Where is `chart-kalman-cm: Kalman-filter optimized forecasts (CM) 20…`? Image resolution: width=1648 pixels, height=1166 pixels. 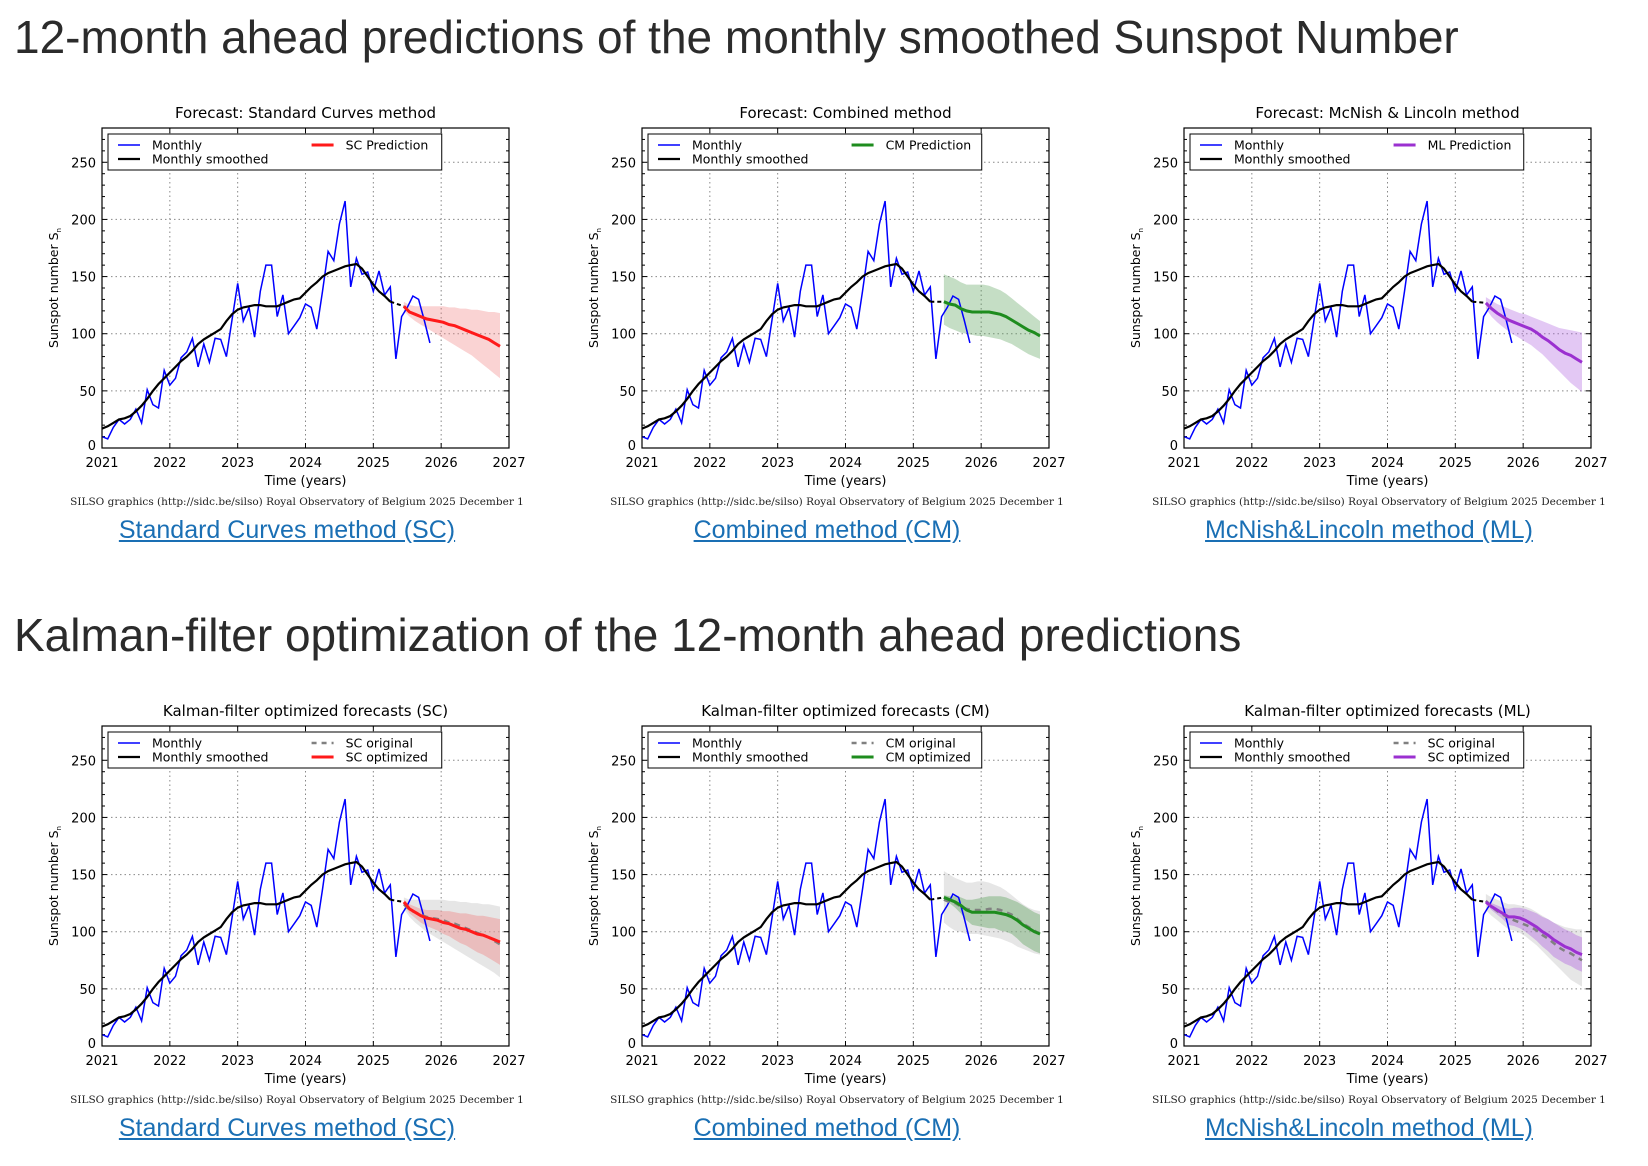
chart-kalman-cm: Kalman-filter optimized forecasts (CM) 20… is located at coordinates (826, 904).